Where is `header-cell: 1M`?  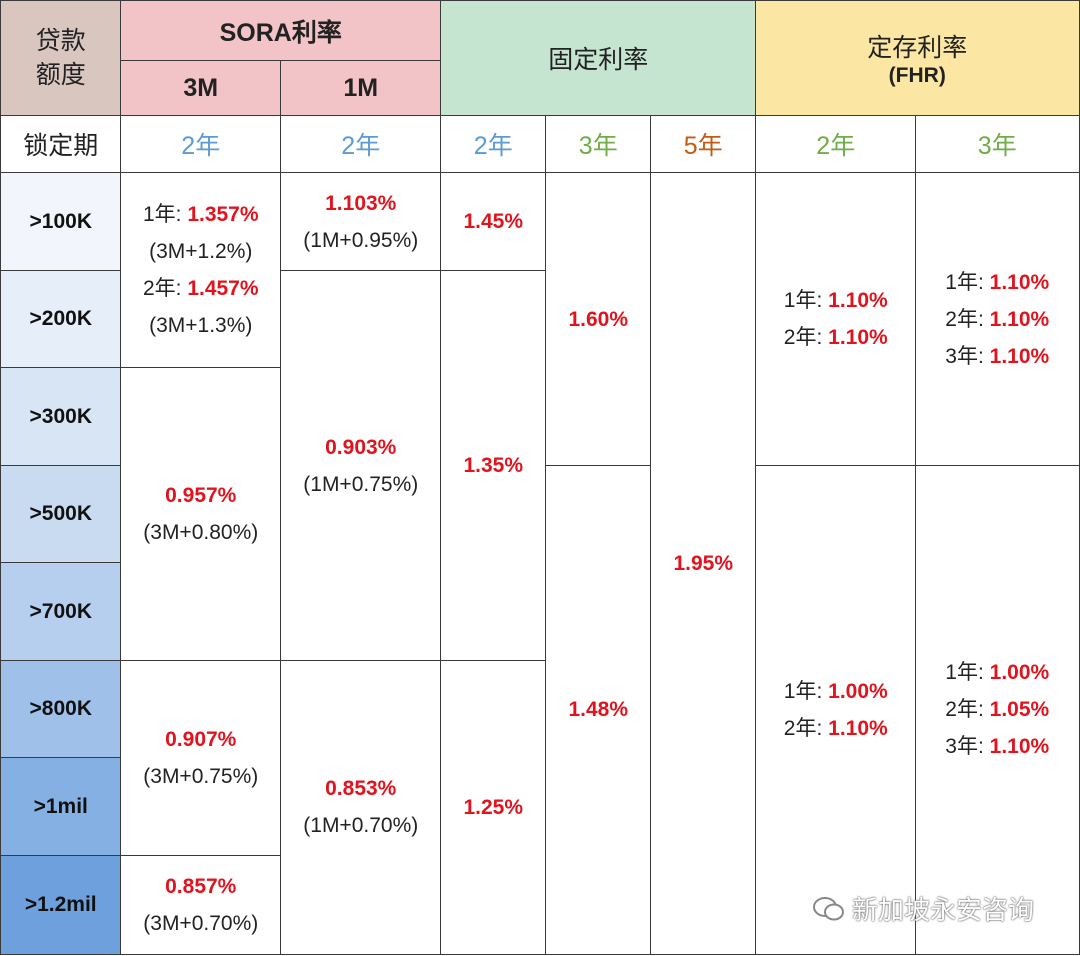 header-cell: 1M is located at coordinates (361, 88).